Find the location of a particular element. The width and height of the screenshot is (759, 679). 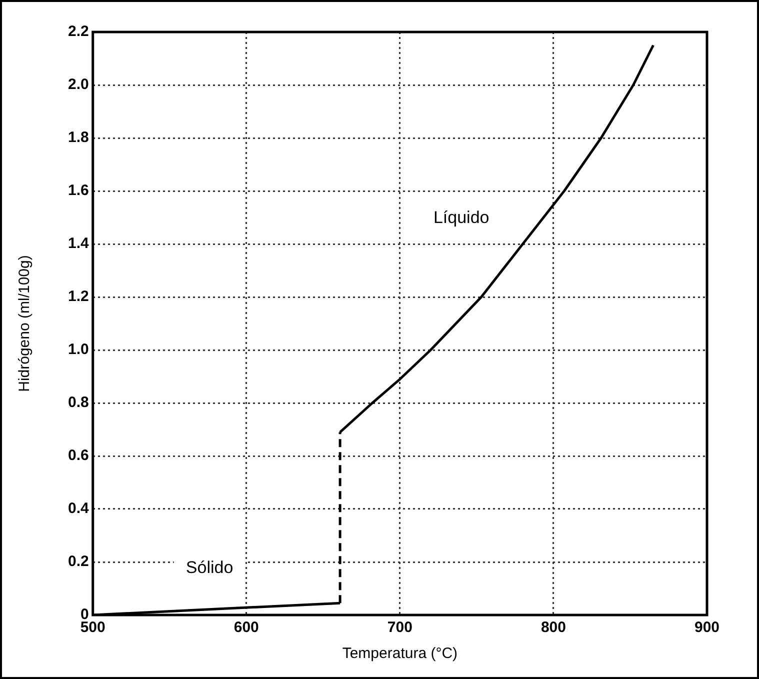

y-tick-label: 0.4 is located at coordinates (79, 509).